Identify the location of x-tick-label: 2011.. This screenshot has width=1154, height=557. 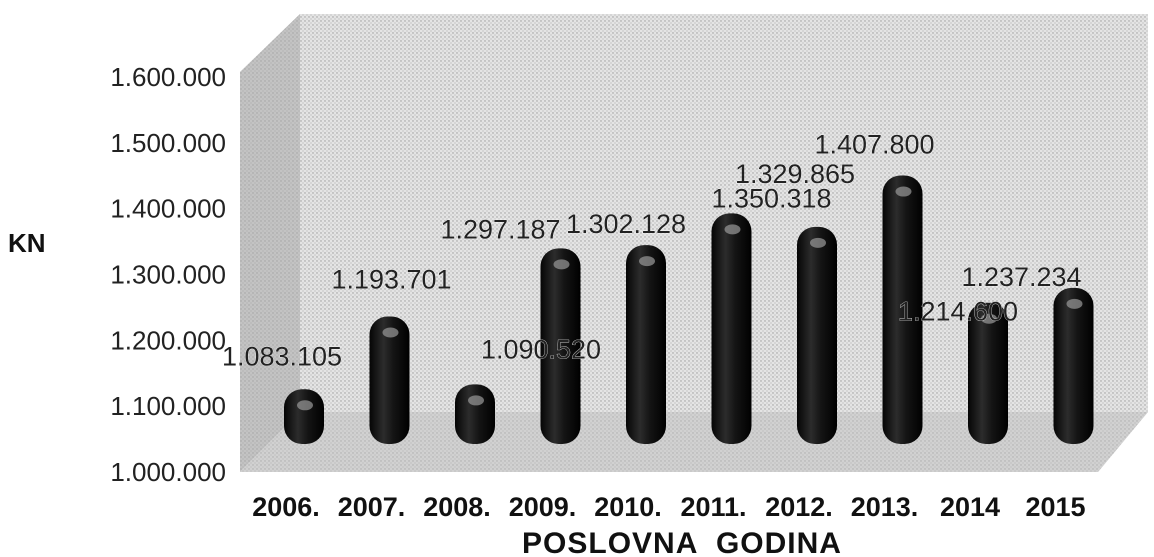
(713, 507).